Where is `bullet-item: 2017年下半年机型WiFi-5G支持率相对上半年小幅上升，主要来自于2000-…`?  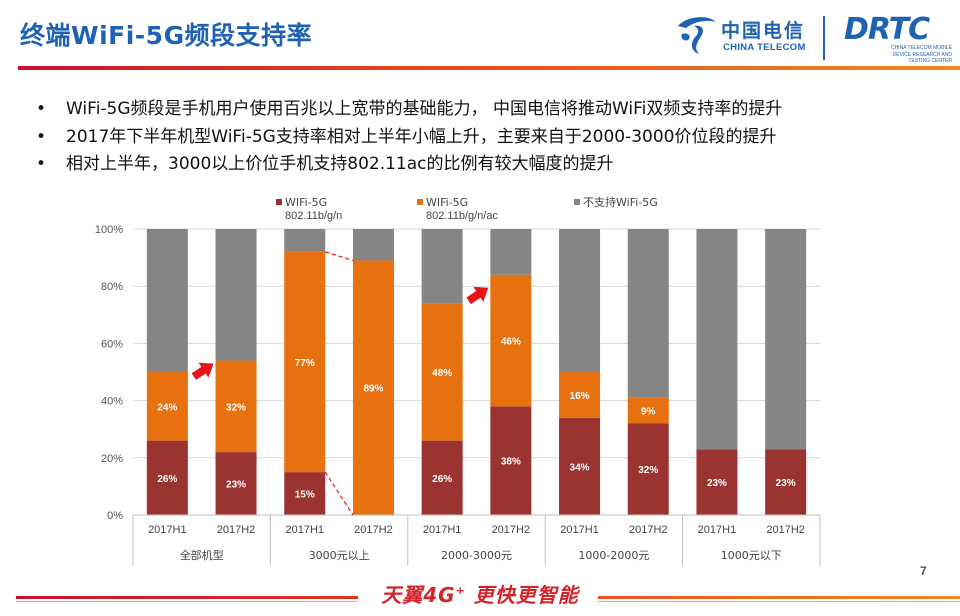
bullet-item: 2017年下半年机型WiFi-5G支持率相对上半年小幅上升，主要来自于2000-… is located at coordinates (409, 138).